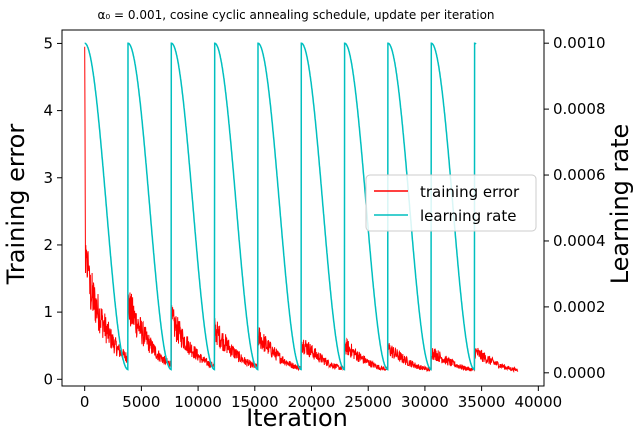 This screenshot has height=439, width=640. What do you see at coordinates (16, 205) in the screenshot?
I see `left-y-axis-label: Training error` at bounding box center [16, 205].